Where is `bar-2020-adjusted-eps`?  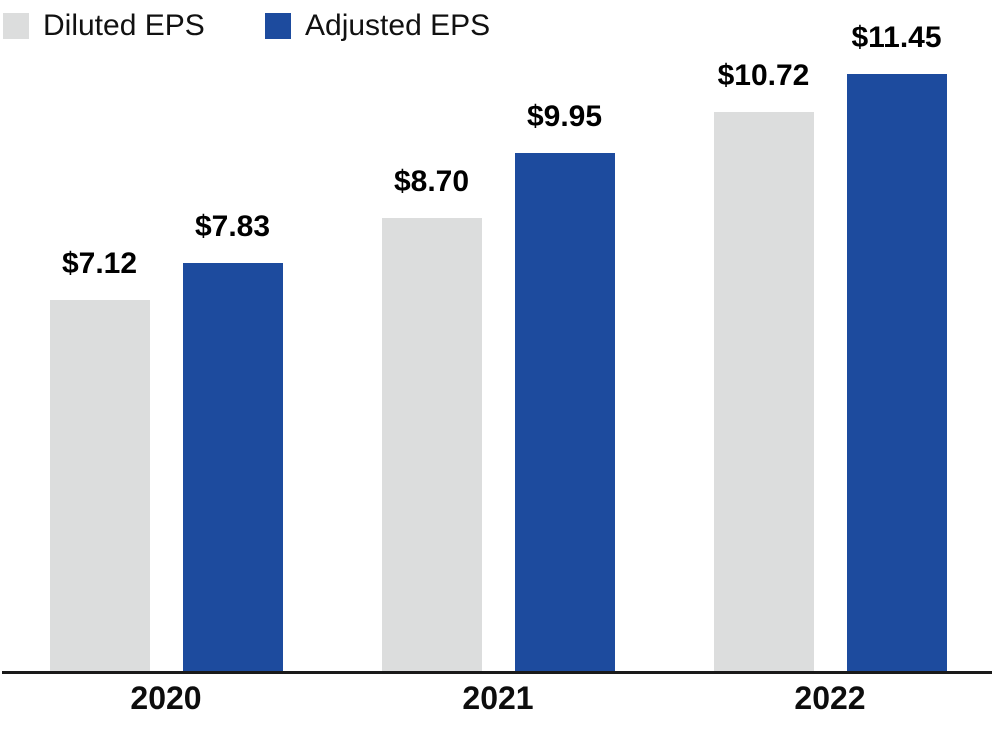 bar-2020-adjusted-eps is located at coordinates (232, 467).